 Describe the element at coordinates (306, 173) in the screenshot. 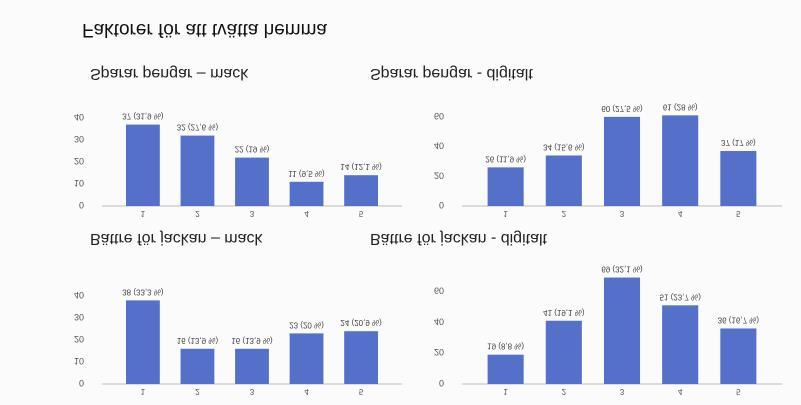

I see `data-label: 11 (9,5 %)` at that location.